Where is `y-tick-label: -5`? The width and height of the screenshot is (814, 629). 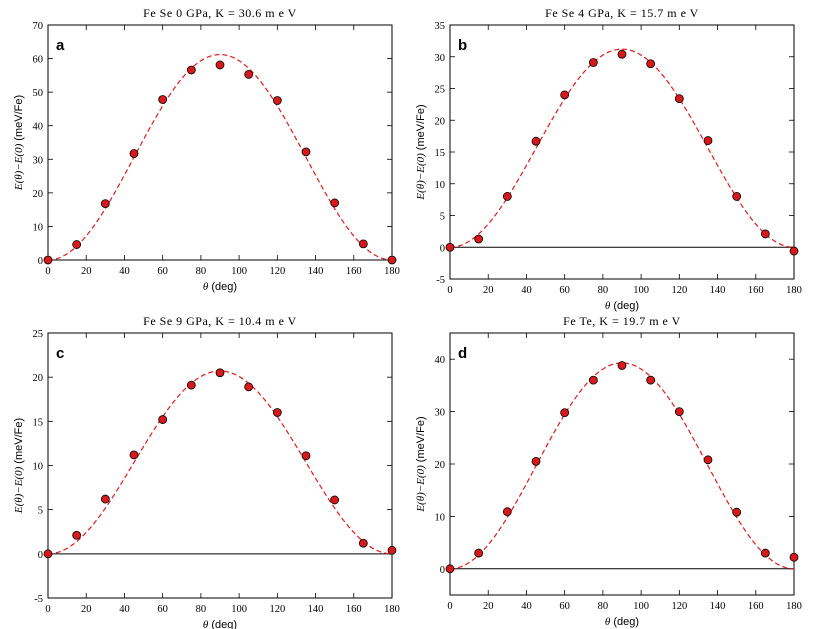 y-tick-label: -5 is located at coordinates (440, 280).